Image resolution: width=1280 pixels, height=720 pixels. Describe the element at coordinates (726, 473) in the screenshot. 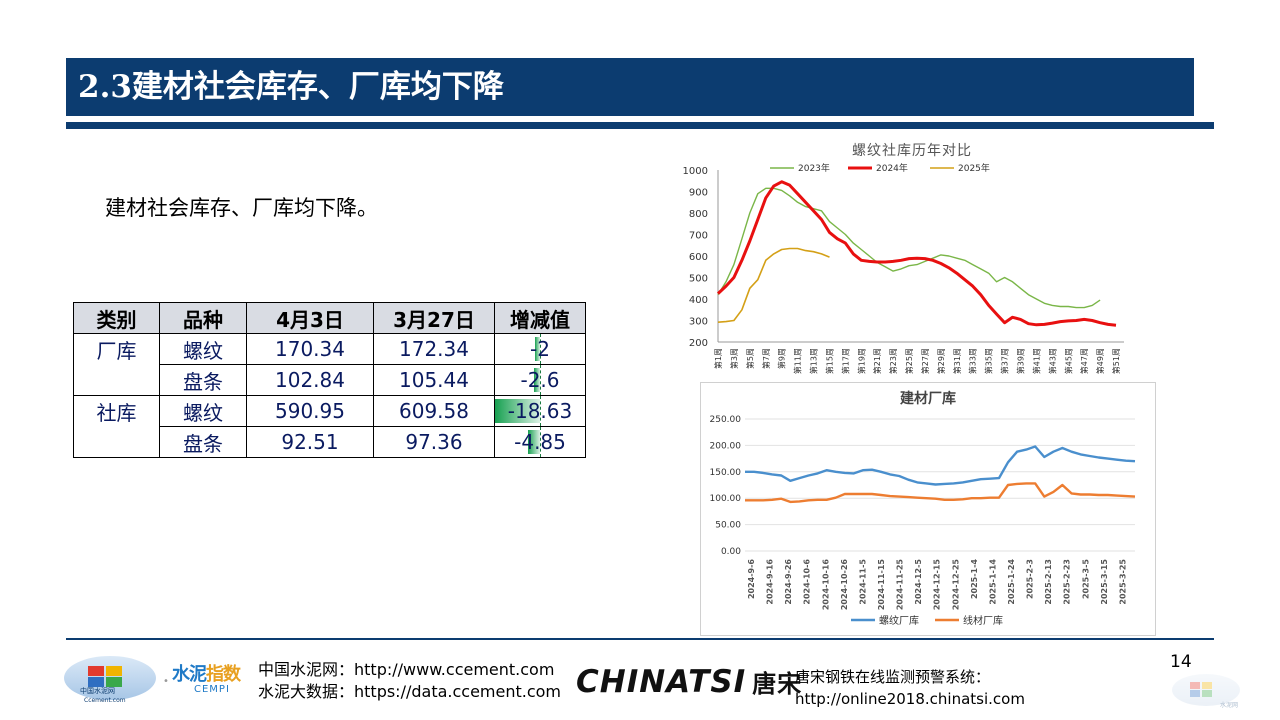

I see `chart2-y-tick: 150.00` at that location.